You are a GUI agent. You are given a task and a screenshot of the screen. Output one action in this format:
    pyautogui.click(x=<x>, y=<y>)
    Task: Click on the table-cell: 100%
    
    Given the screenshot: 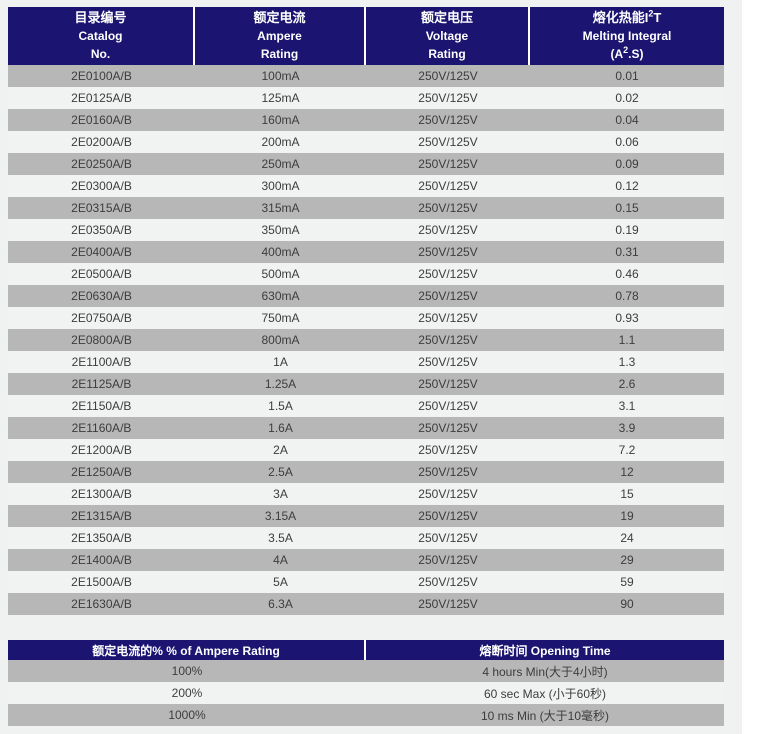 What is the action you would take?
    pyautogui.click(x=187, y=671)
    